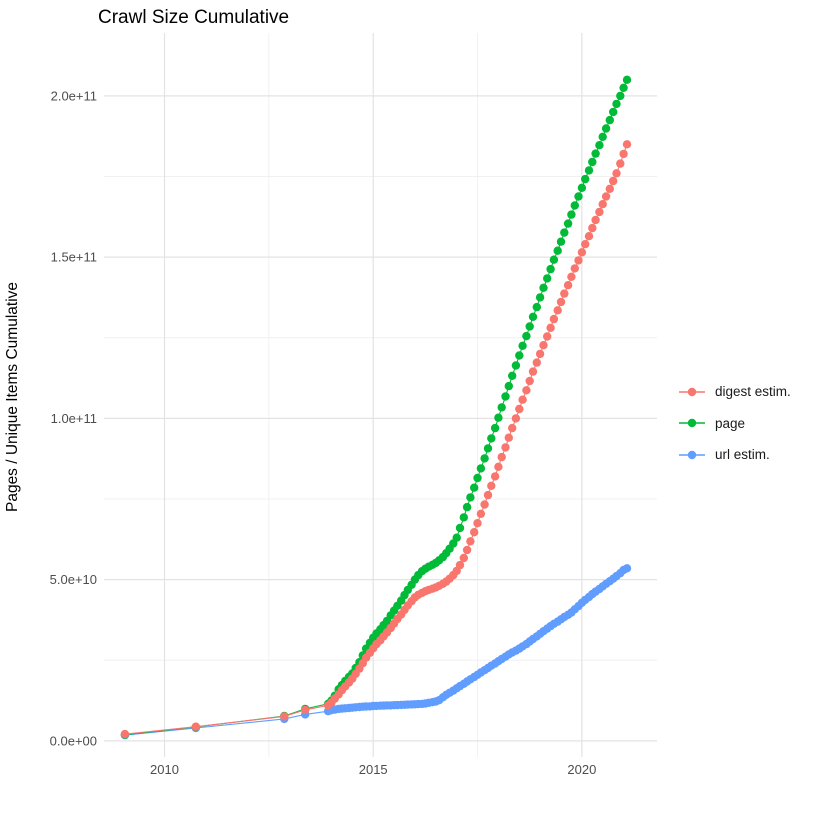 The image size is (826, 827). I want to click on y-tick-label: 1.5e+11, so click(74, 257).